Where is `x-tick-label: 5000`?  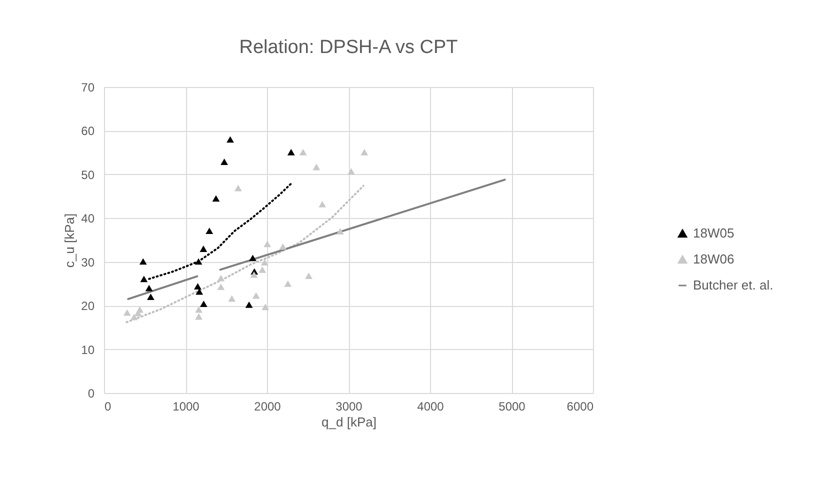
x-tick-label: 5000 is located at coordinates (512, 407).